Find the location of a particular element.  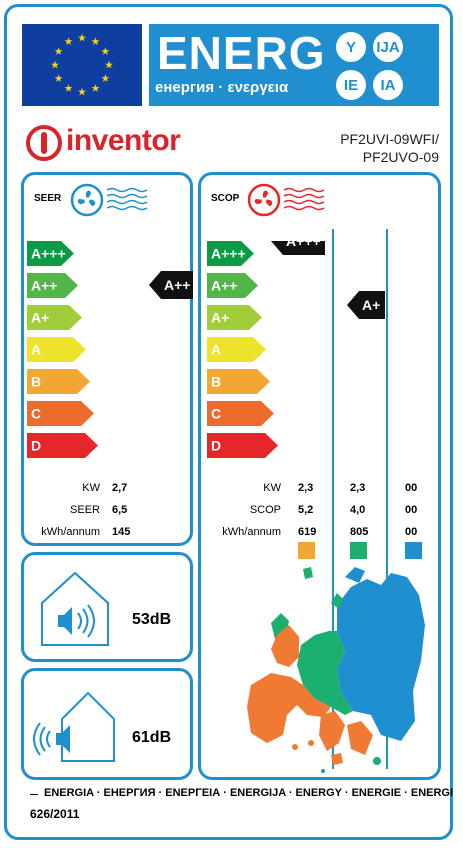

seer-class-label: A+++ is located at coordinates (48, 254).